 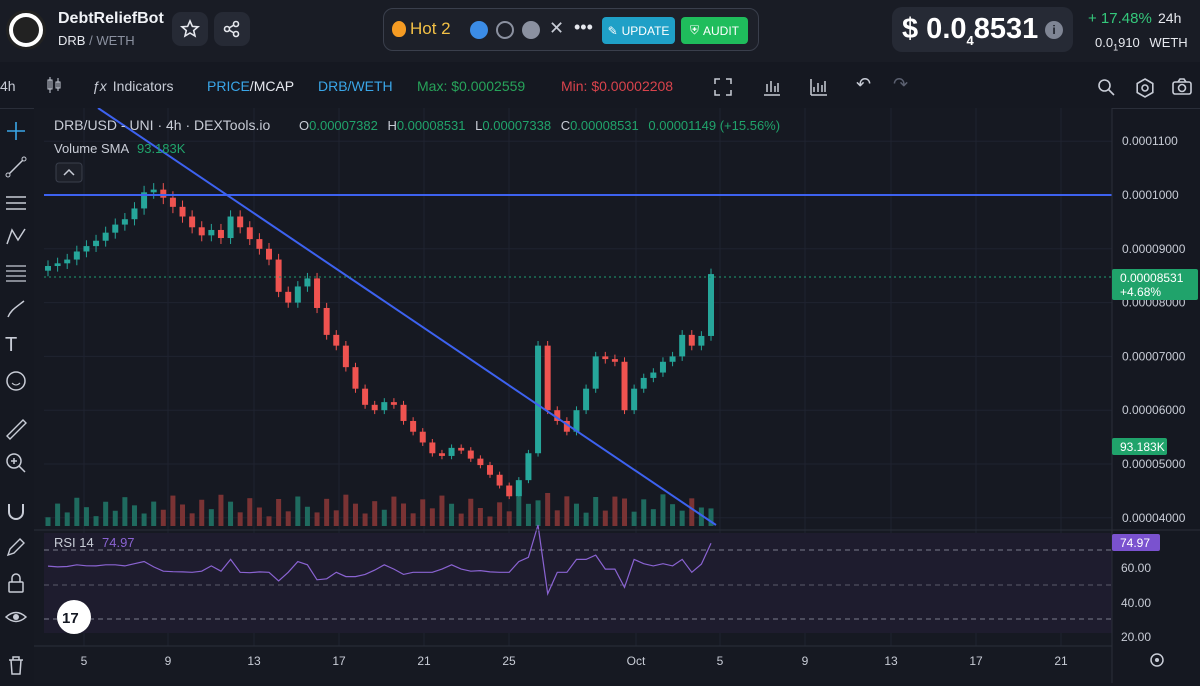 I want to click on drawing-toolbar: T, so click(x=17, y=395).